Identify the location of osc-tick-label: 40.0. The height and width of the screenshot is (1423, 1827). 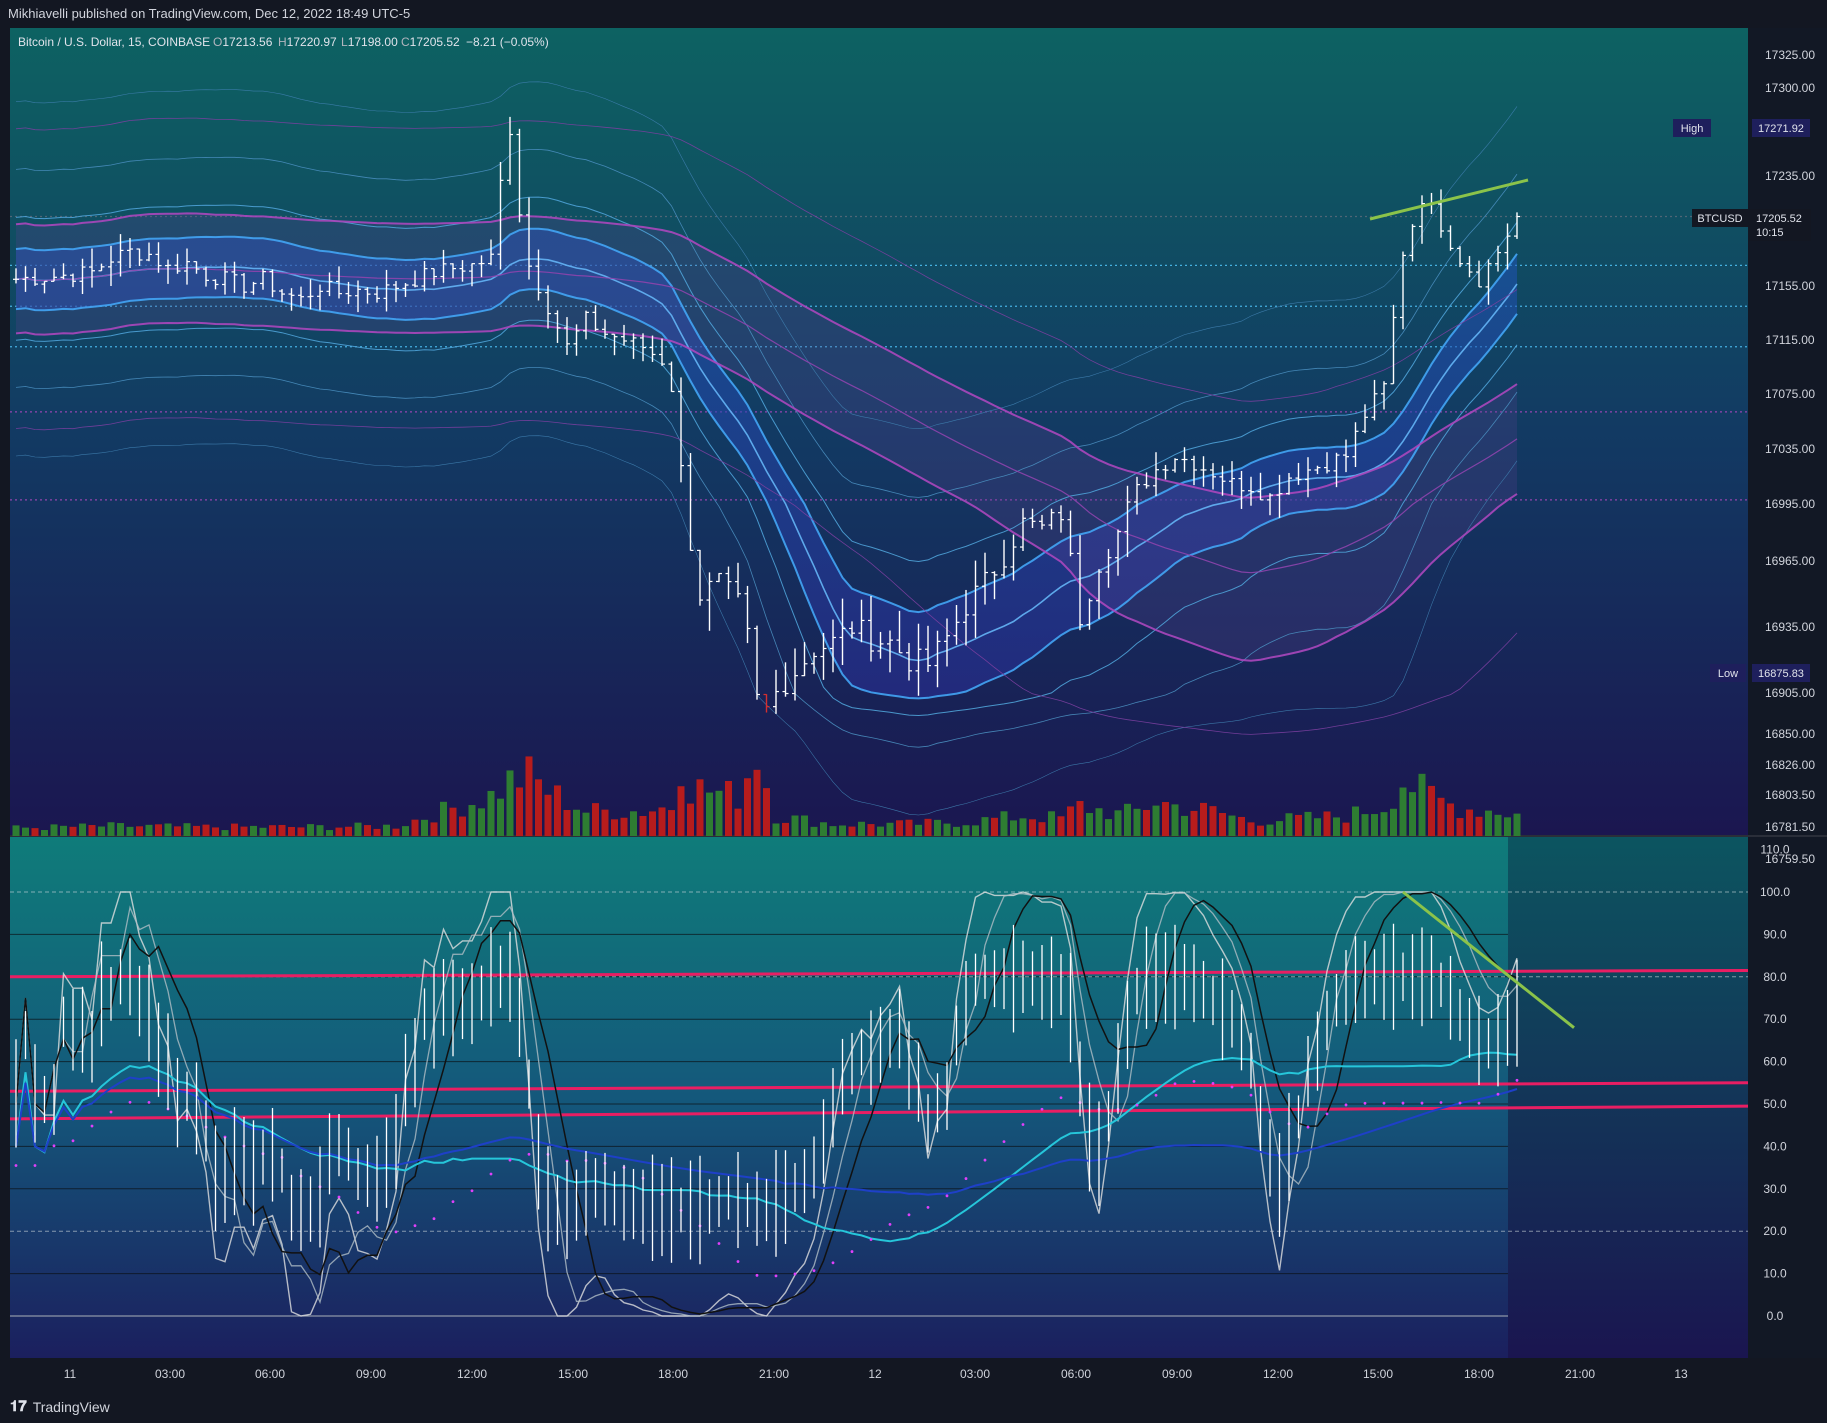
(1775, 1146).